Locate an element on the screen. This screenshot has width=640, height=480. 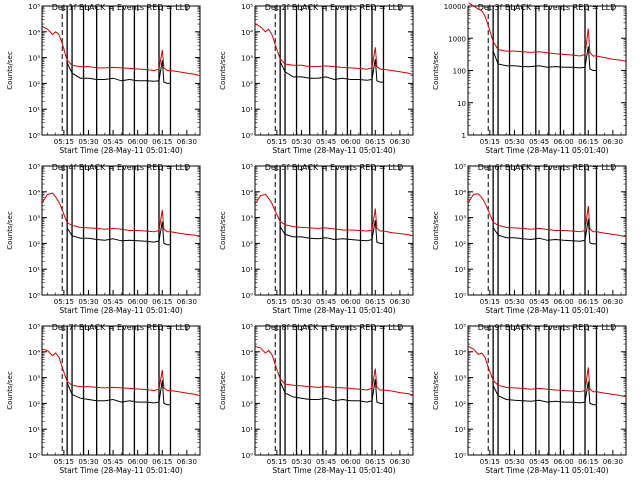
panel-title: Det 5f BLACK = Events RED = LLD is located at coordinates (334, 167).